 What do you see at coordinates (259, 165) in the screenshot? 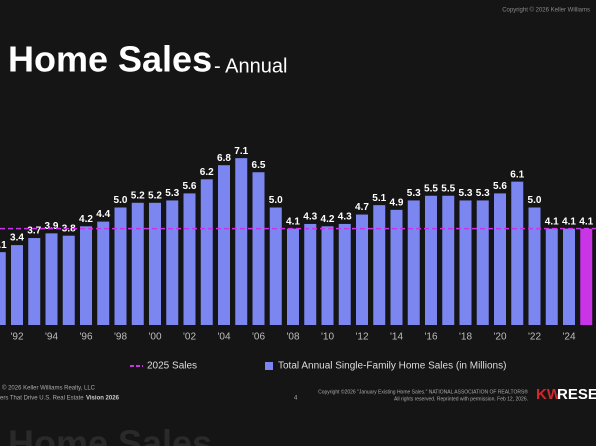
I see `value-label: 6.5` at bounding box center [259, 165].